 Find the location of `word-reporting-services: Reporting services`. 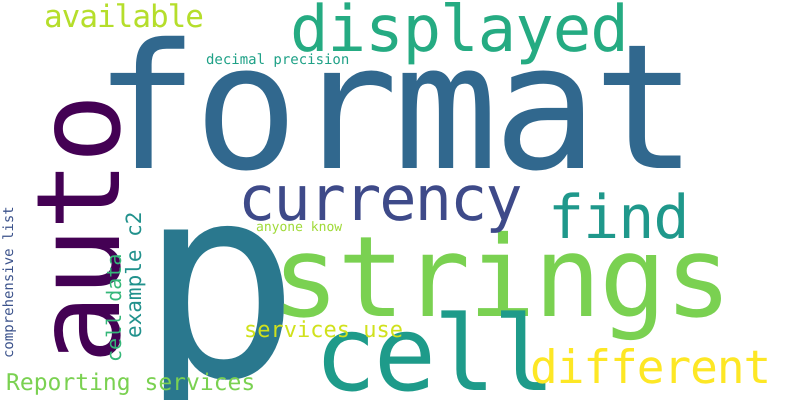

word-reporting-services: Reporting services is located at coordinates (131, 383).